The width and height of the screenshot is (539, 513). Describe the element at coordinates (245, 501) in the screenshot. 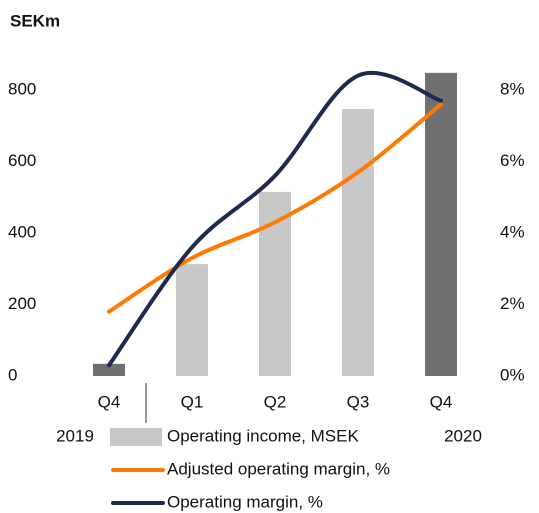

I see `legend-label: Operating margin, %` at that location.